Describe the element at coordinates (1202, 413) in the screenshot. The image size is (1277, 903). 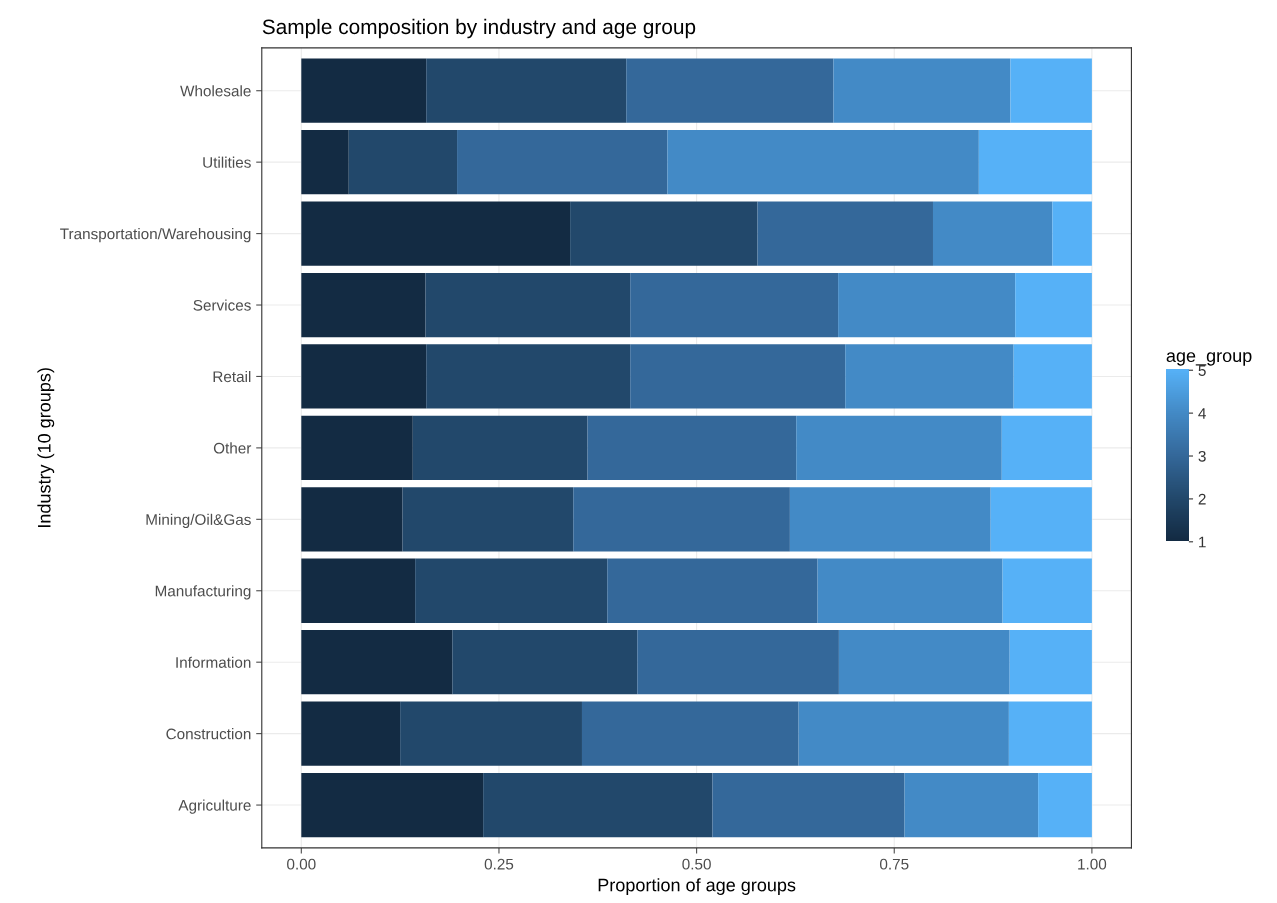
I see `color-bar-label: 4` at that location.